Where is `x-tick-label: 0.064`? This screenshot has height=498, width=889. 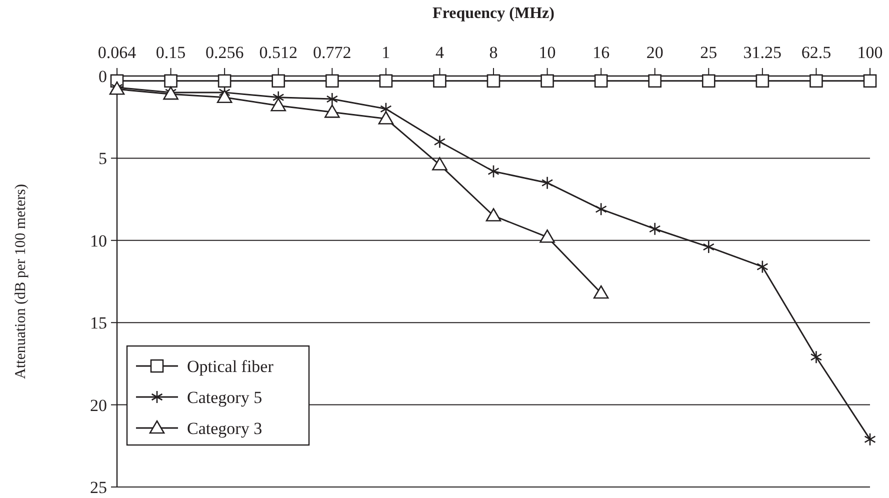 x-tick-label: 0.064 is located at coordinates (117, 52).